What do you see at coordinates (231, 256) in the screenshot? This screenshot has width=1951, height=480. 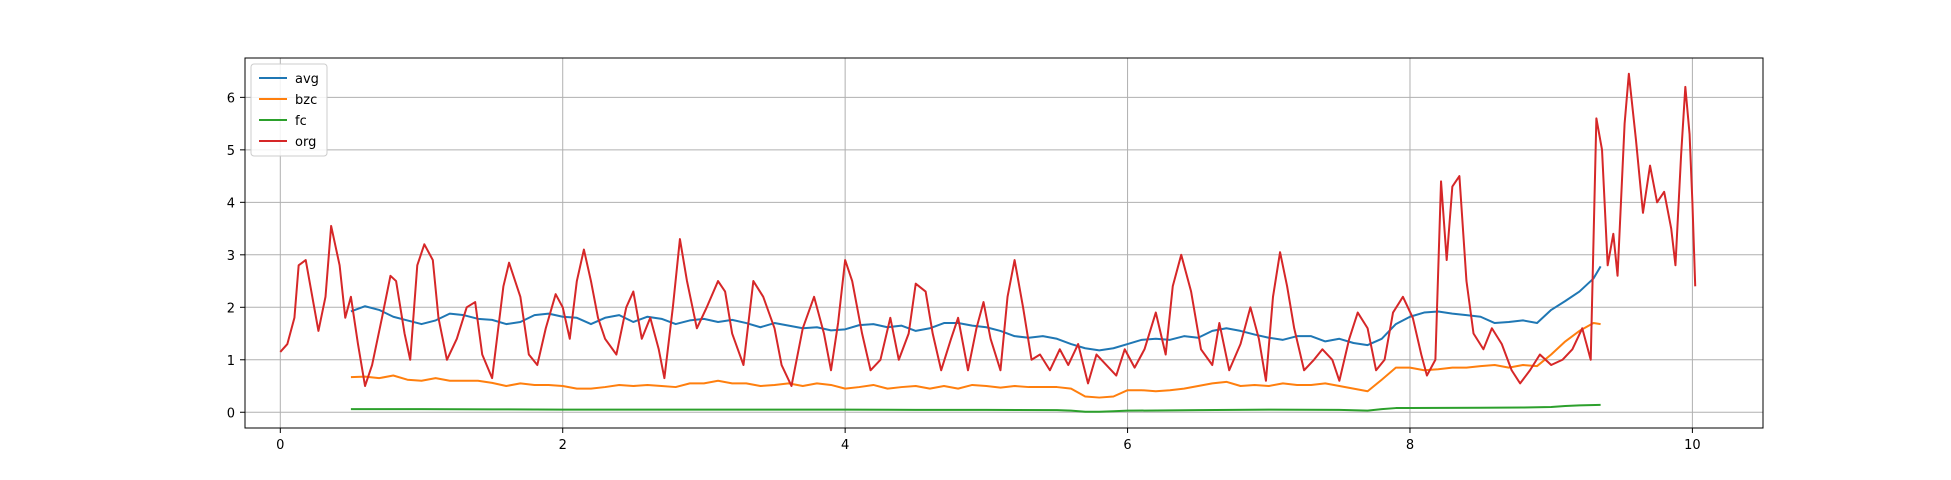 I see `y-tick-label: 3` at bounding box center [231, 256].